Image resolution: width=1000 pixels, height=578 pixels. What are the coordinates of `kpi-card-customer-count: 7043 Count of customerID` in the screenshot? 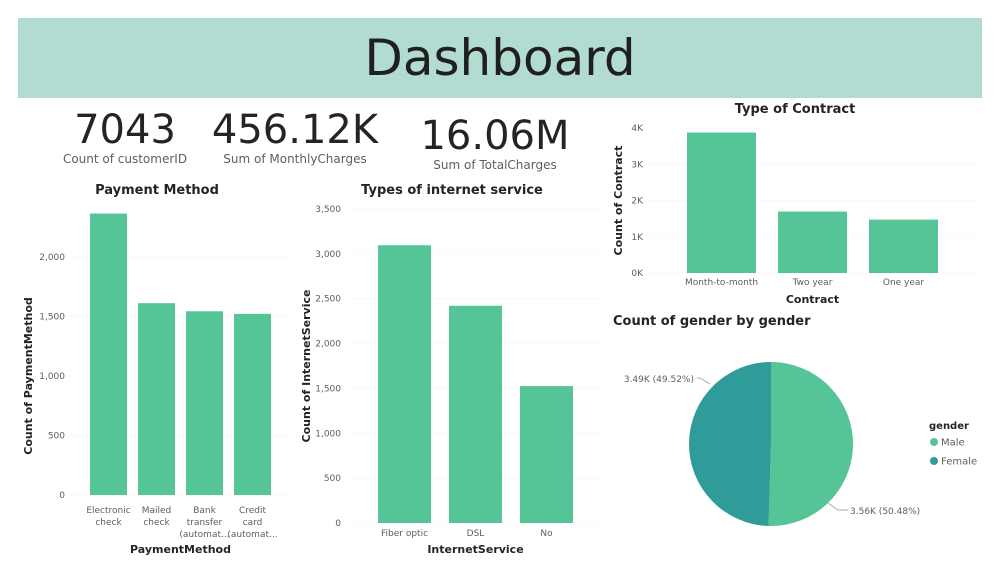 It's located at (125, 137).